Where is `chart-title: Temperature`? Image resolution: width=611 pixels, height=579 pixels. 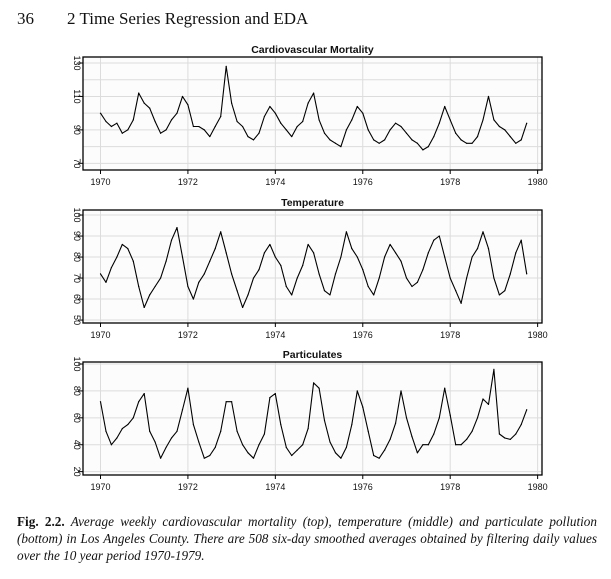
chart-title: Temperature is located at coordinates (312, 203).